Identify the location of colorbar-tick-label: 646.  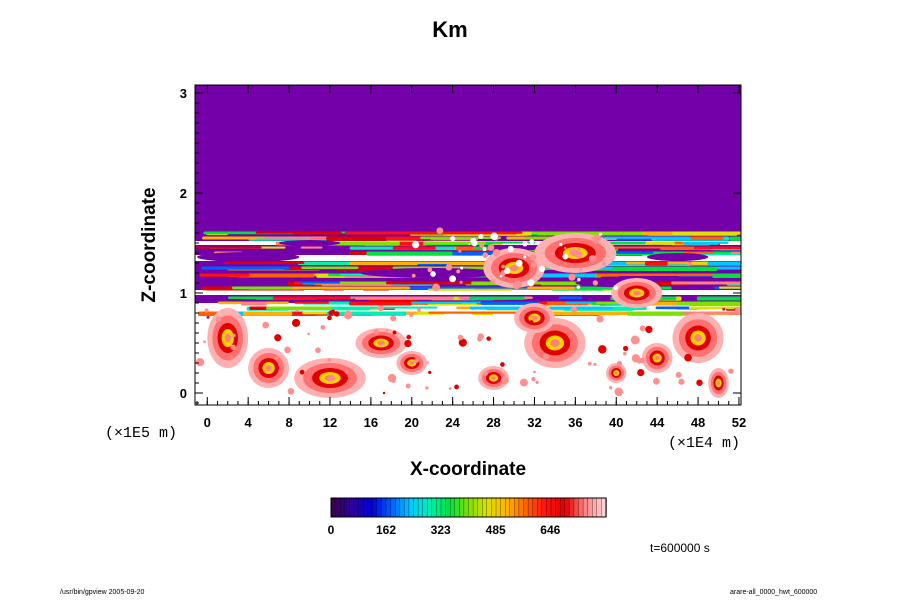
(550, 530).